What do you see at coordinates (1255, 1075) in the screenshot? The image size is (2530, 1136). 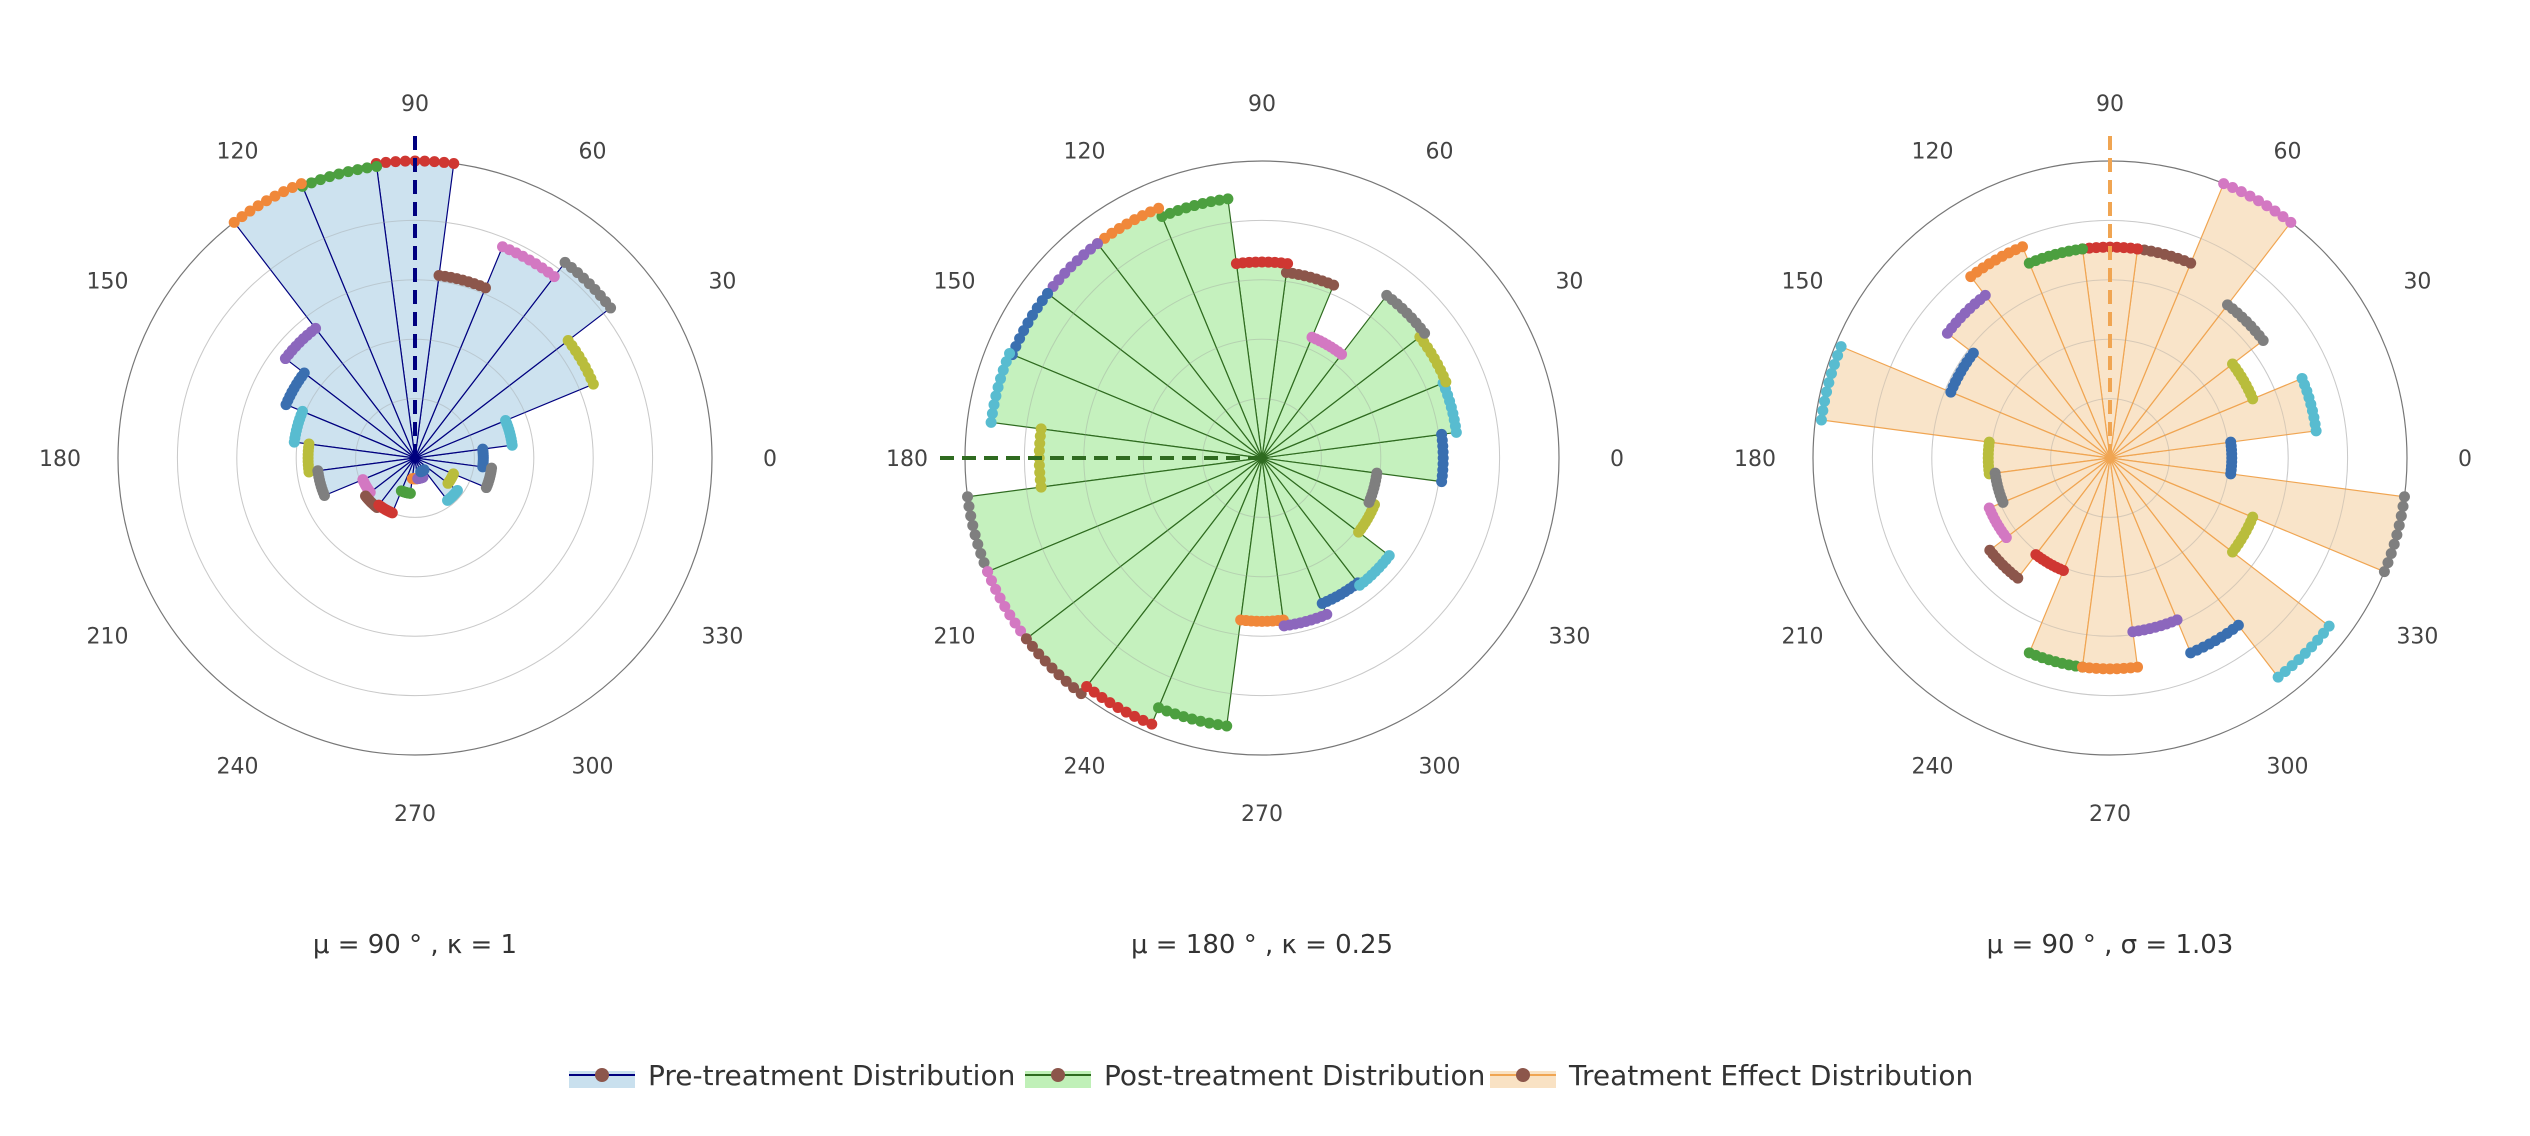 I see `legend-item-post-treatment: Post-treatment Distribution` at bounding box center [1255, 1075].